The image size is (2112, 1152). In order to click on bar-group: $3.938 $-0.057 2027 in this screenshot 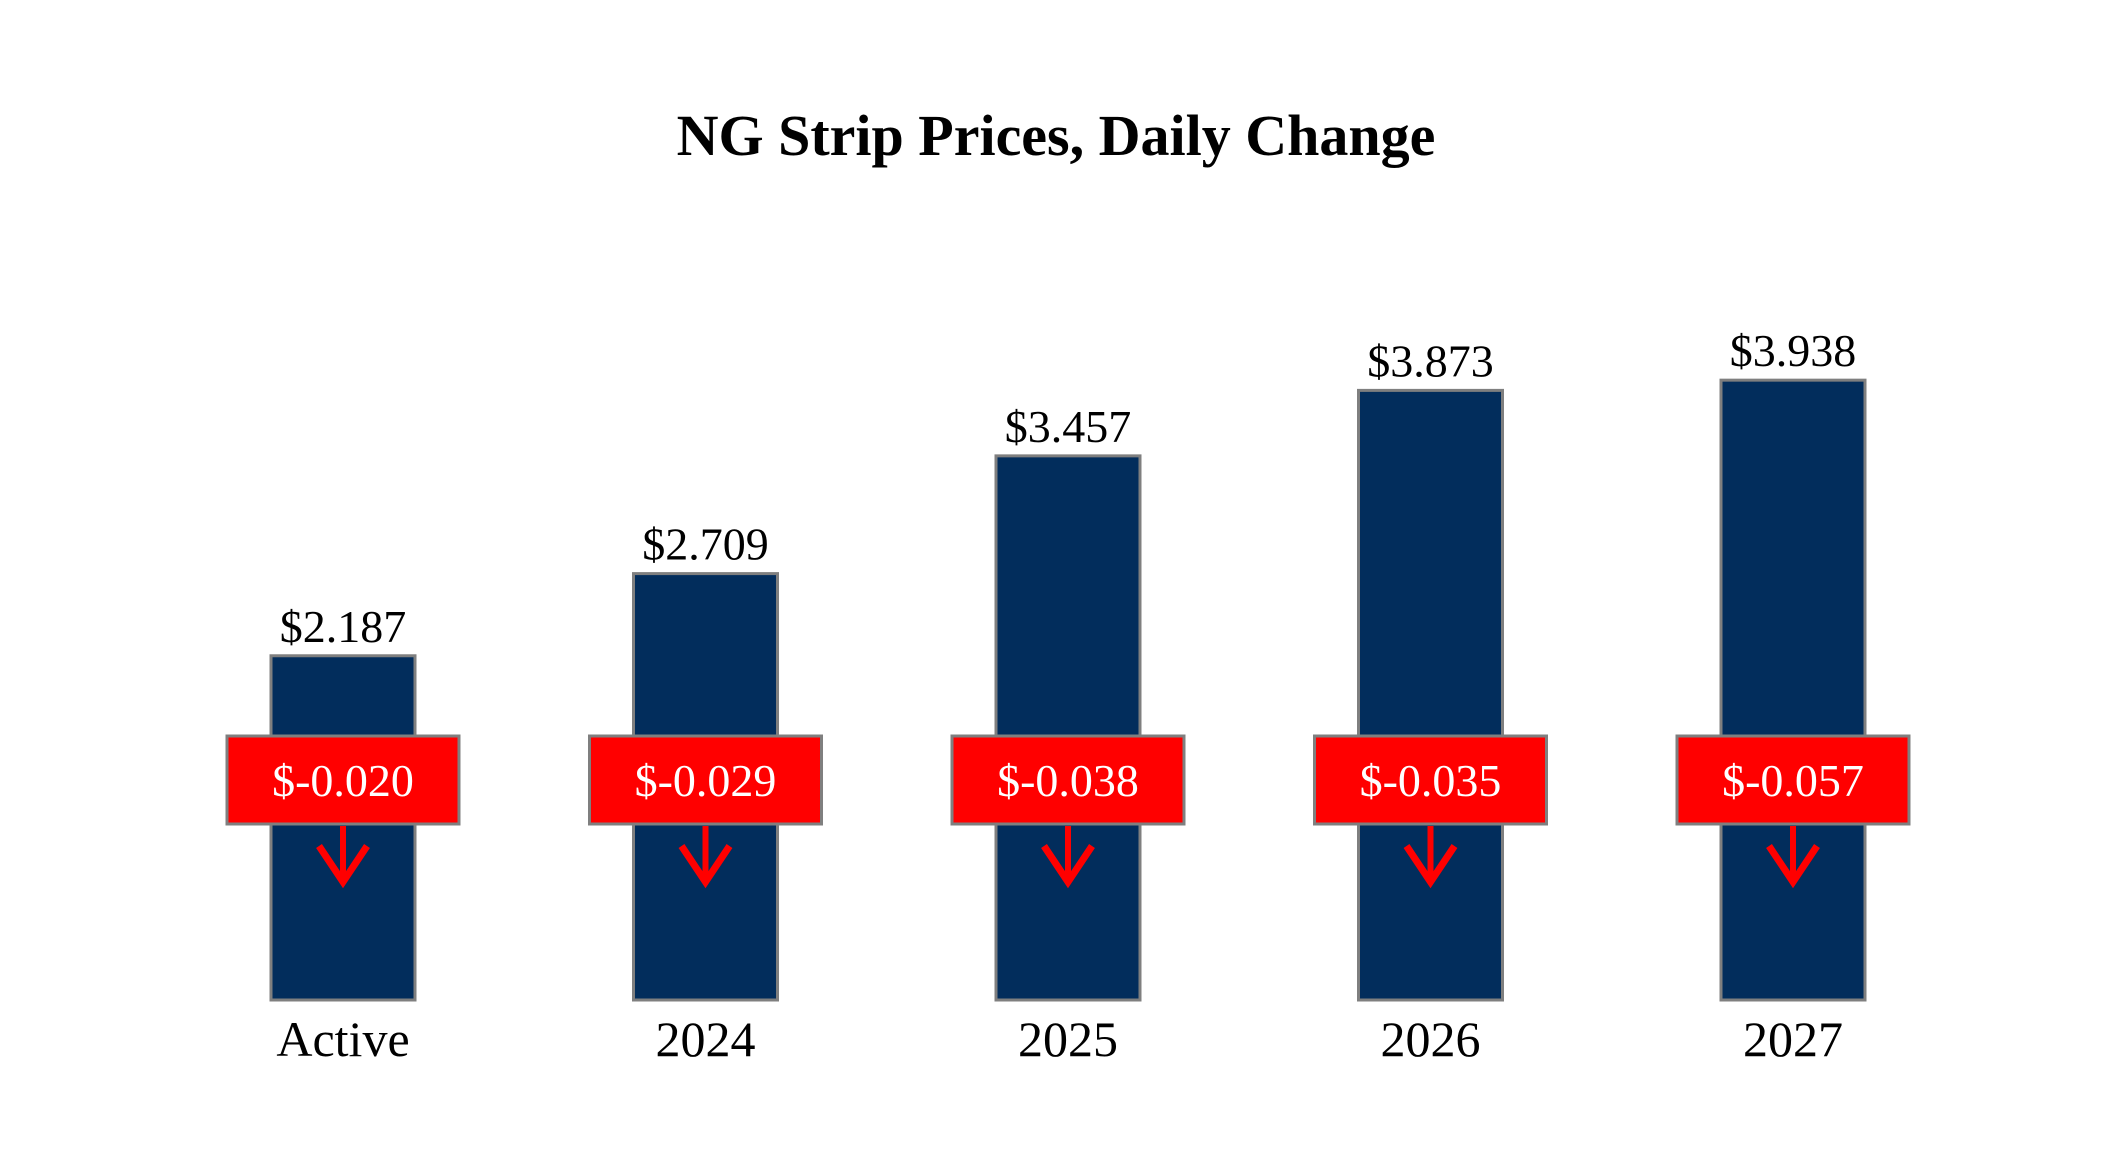, I will do `click(1793, 696)`.